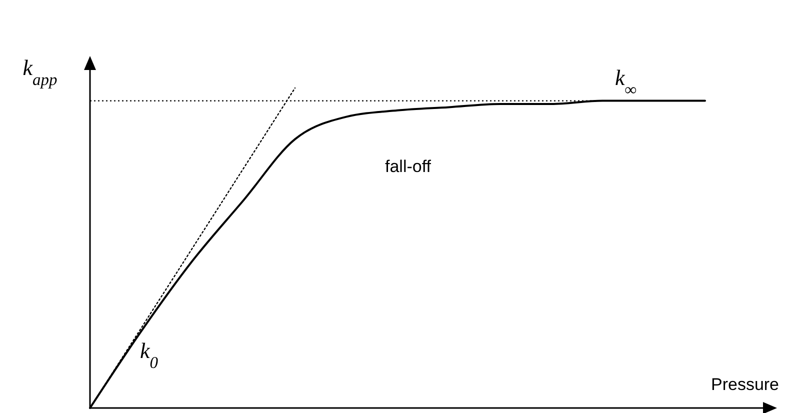  Describe the element at coordinates (626, 81) in the screenshot. I see `annotation: k$_{∞}$` at that location.